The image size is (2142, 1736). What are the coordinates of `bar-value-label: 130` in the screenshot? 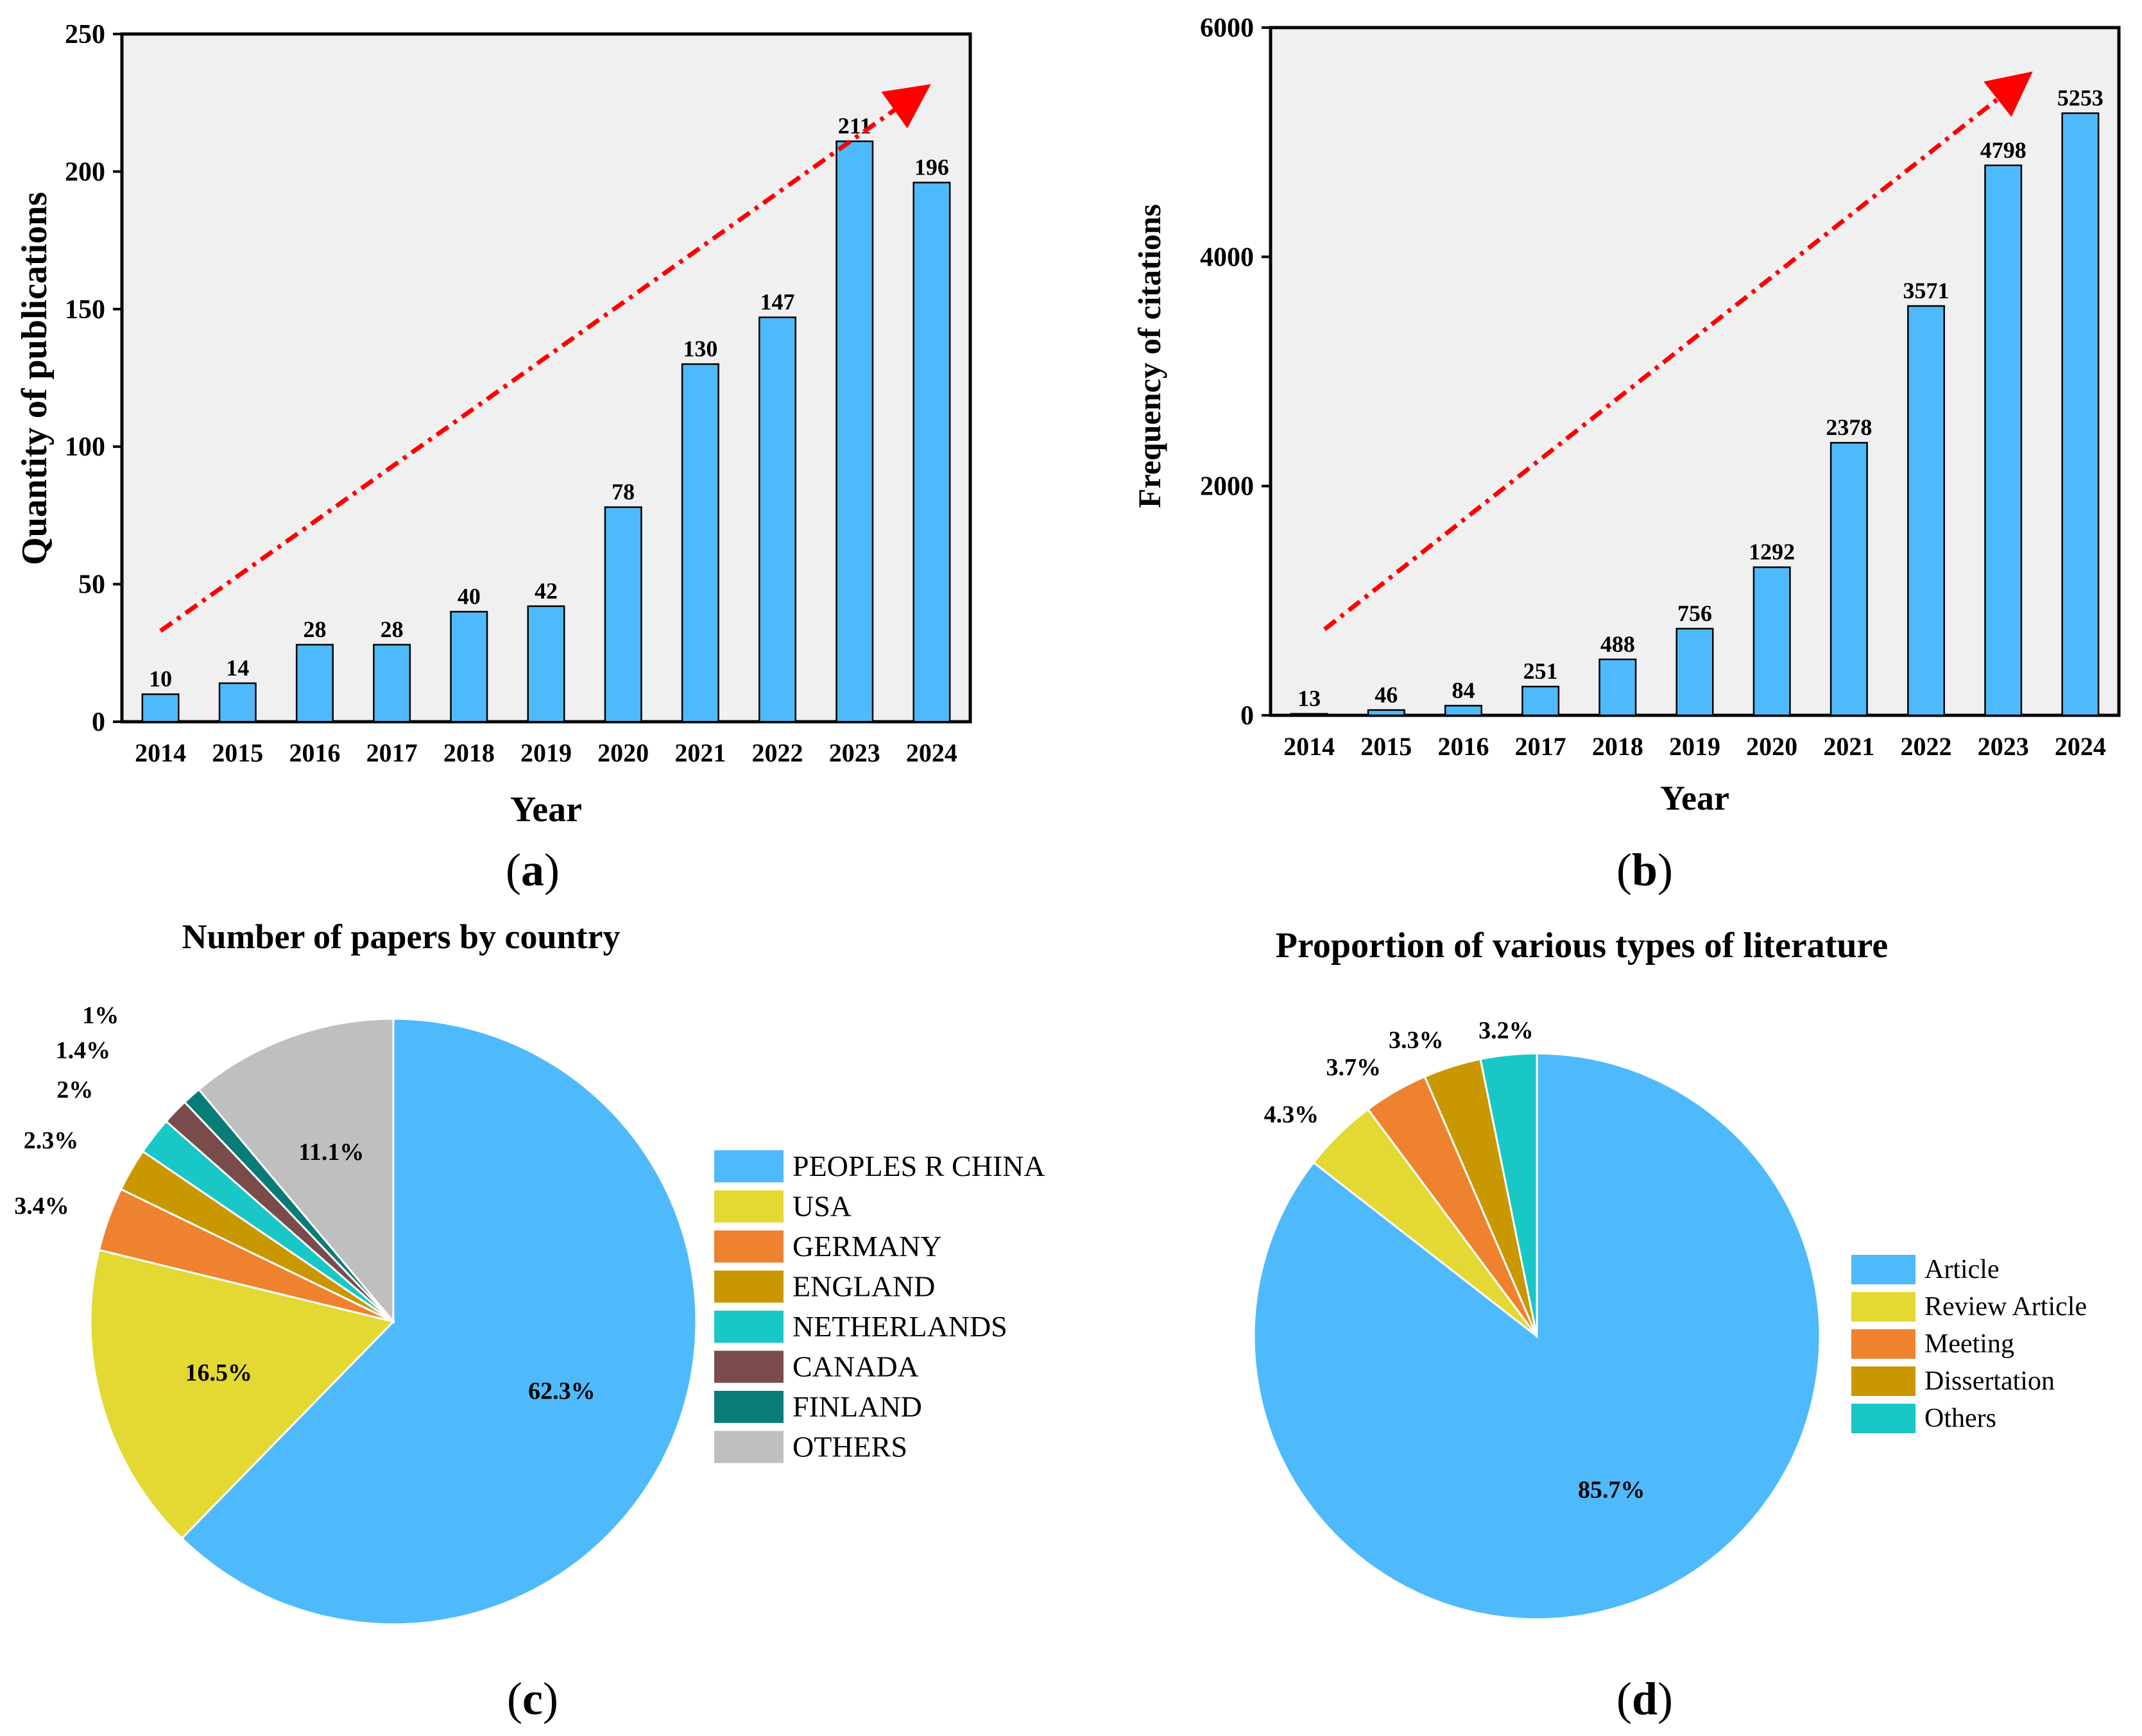 It's located at (700, 349).